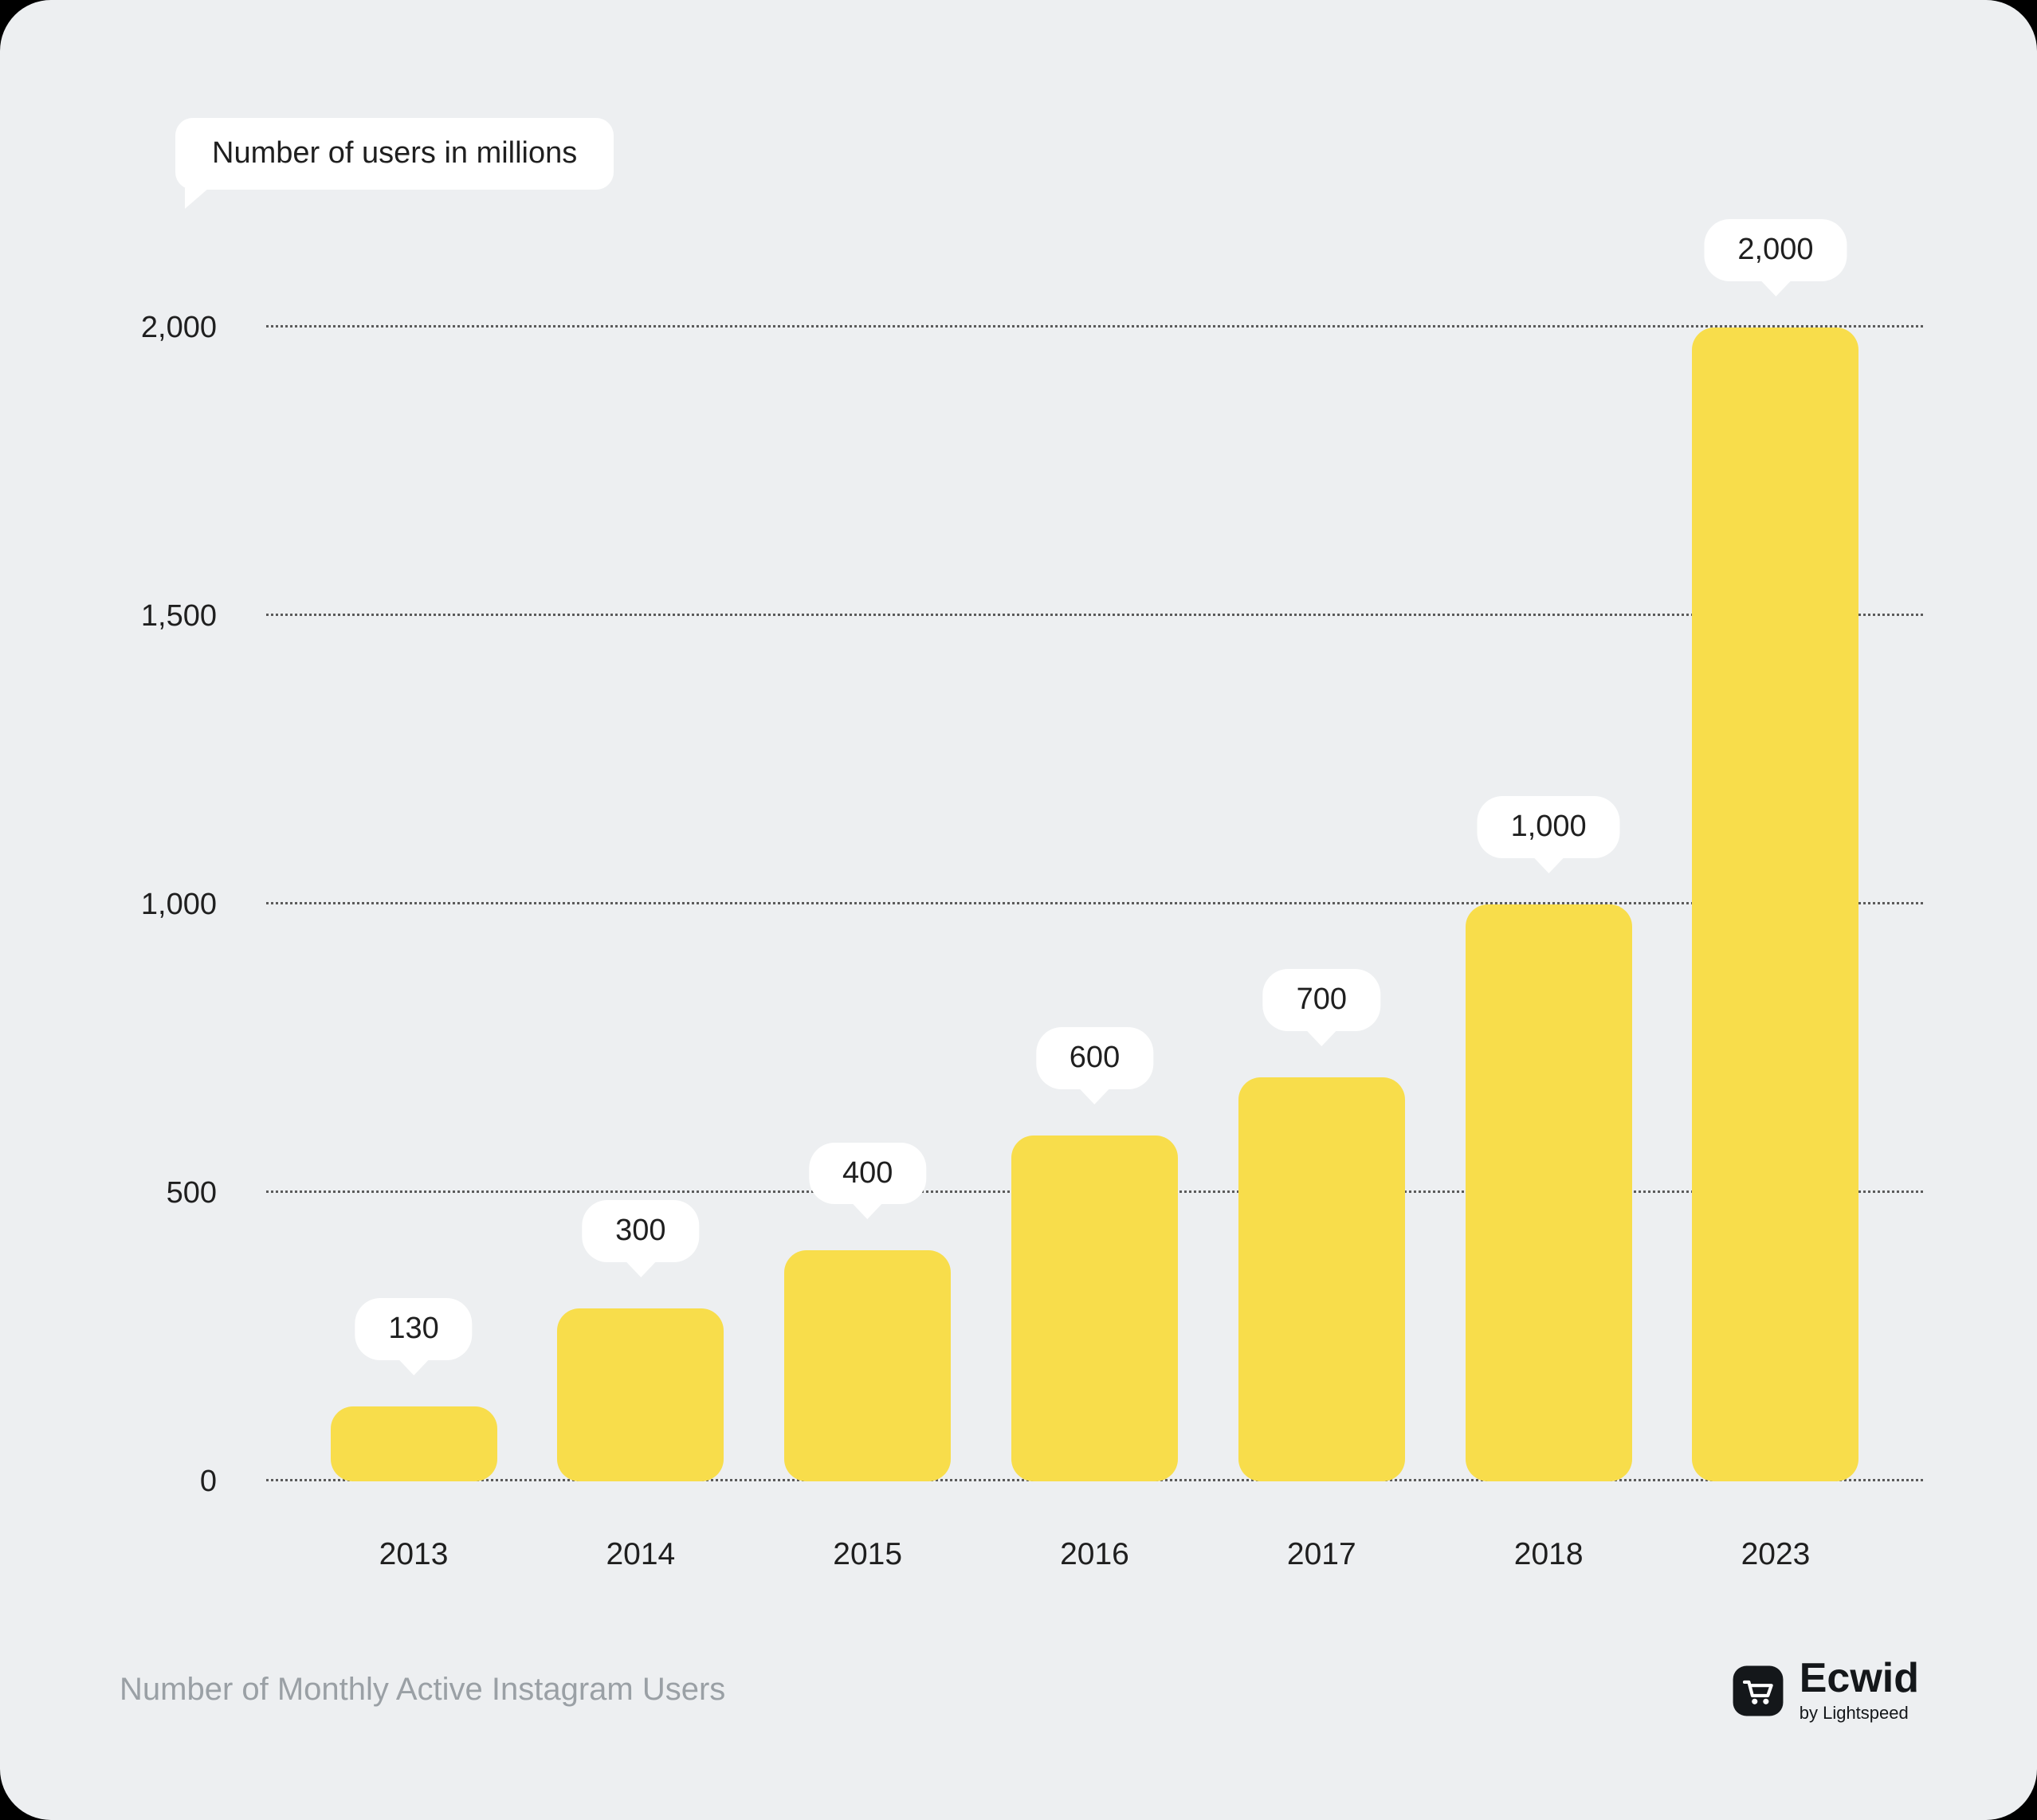 This screenshot has width=2037, height=1820. What do you see at coordinates (423, 1689) in the screenshot?
I see `chart-caption: Number of Monthly Active Instagram Users` at bounding box center [423, 1689].